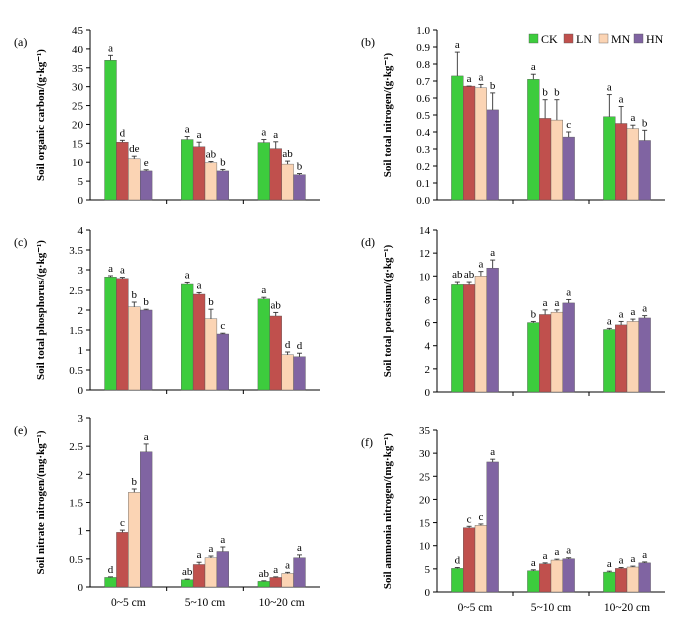 The image size is (685, 617). What do you see at coordinates (78, 125) in the screenshot?
I see `y-tick-label: 20` at bounding box center [78, 125].